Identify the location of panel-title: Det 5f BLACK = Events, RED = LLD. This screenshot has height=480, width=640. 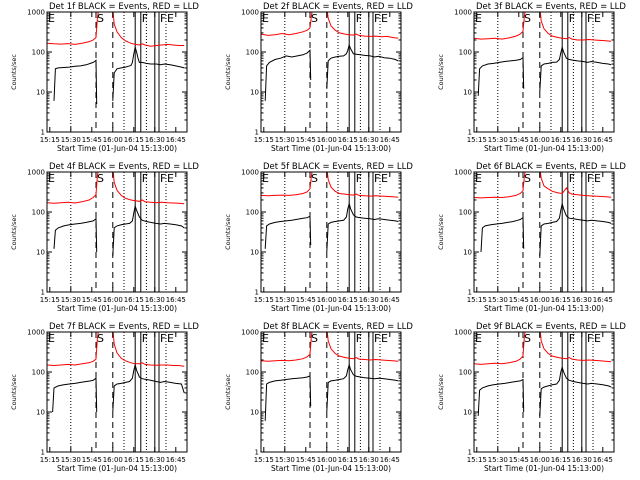
(338, 167).